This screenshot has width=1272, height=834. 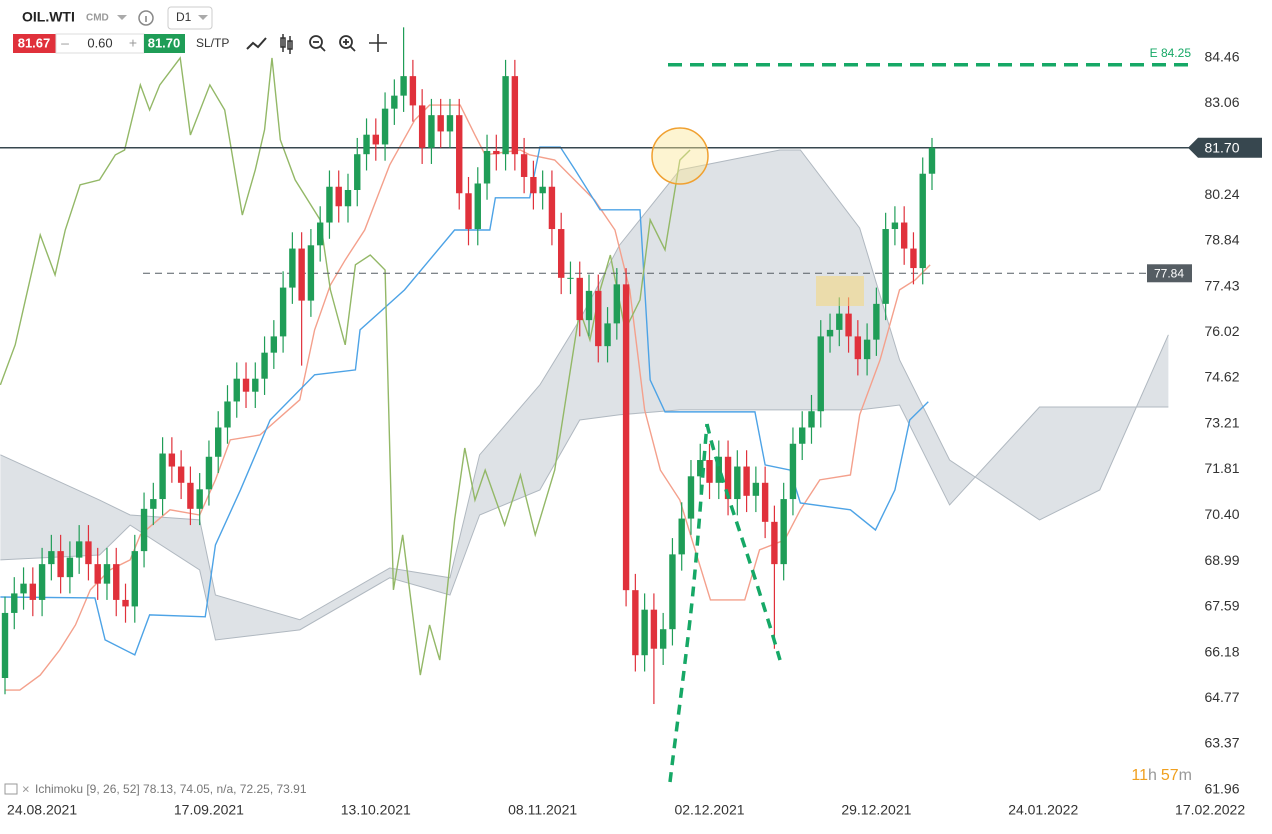 What do you see at coordinates (34, 43) in the screenshot?
I see `sell-button` at bounding box center [34, 43].